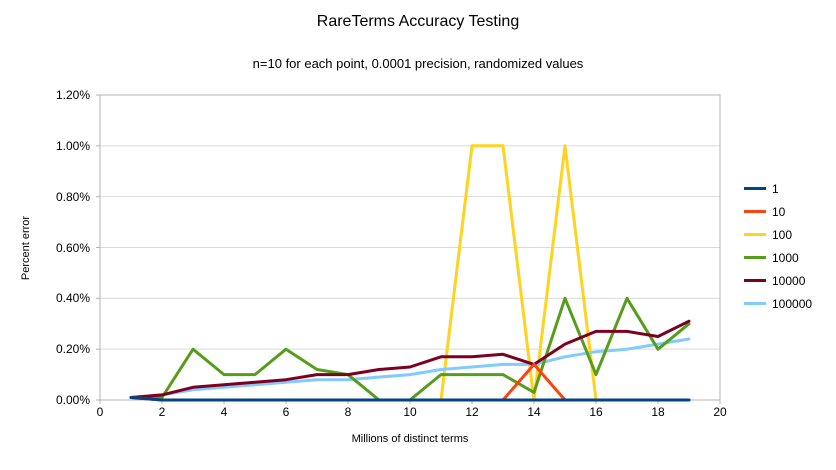 The image size is (836, 470). What do you see at coordinates (658, 412) in the screenshot?
I see `x-tick-label: 18` at bounding box center [658, 412].